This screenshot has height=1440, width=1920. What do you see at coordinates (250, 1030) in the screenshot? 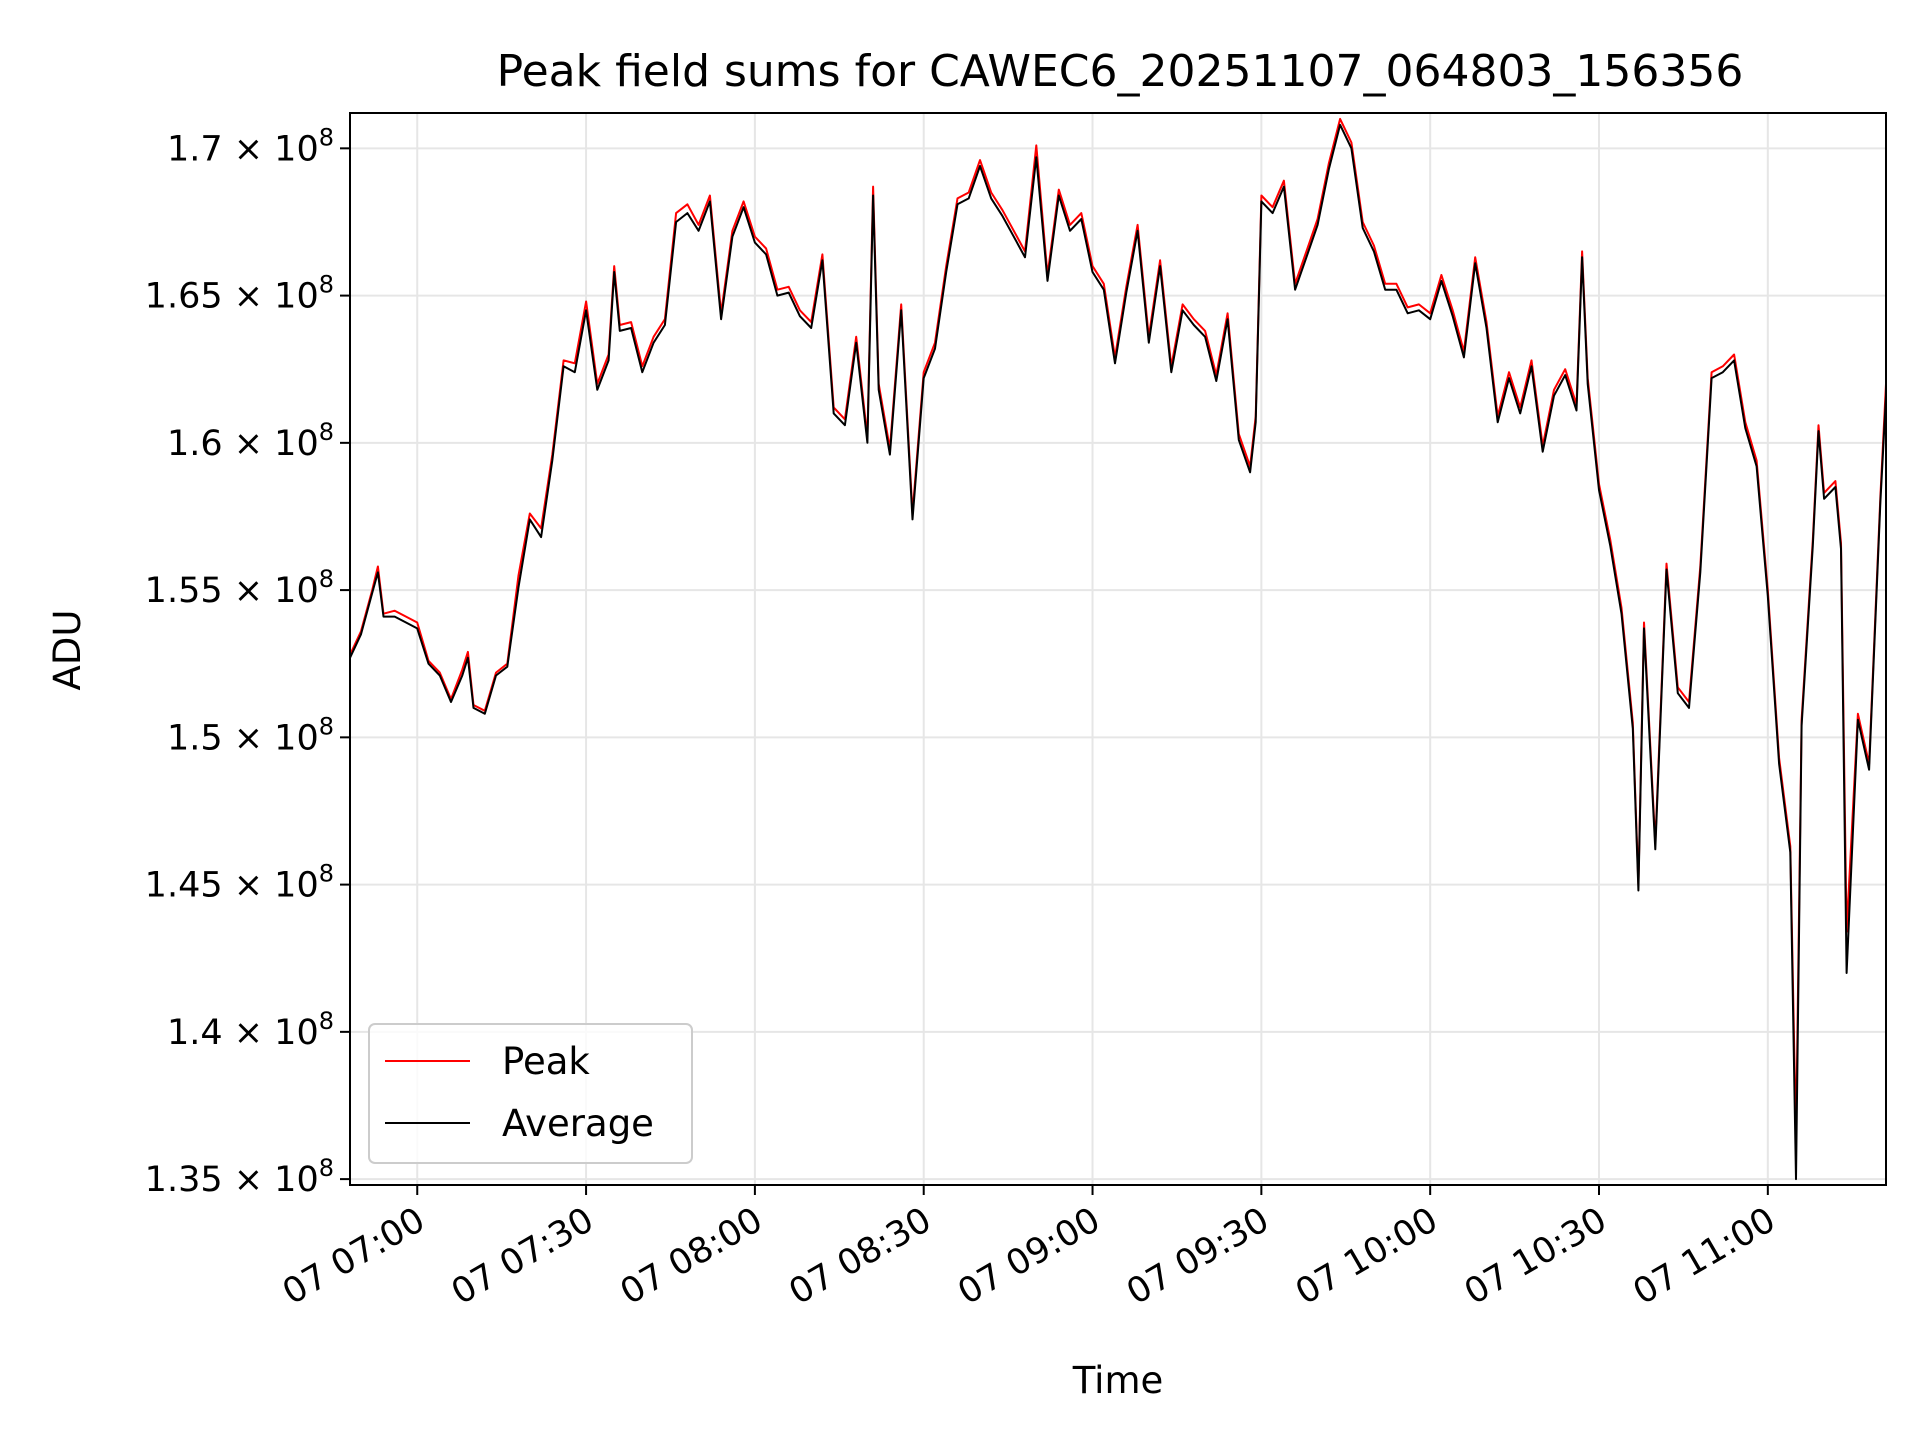
I see `y-tick-label: 1.4 × 108` at bounding box center [250, 1030].